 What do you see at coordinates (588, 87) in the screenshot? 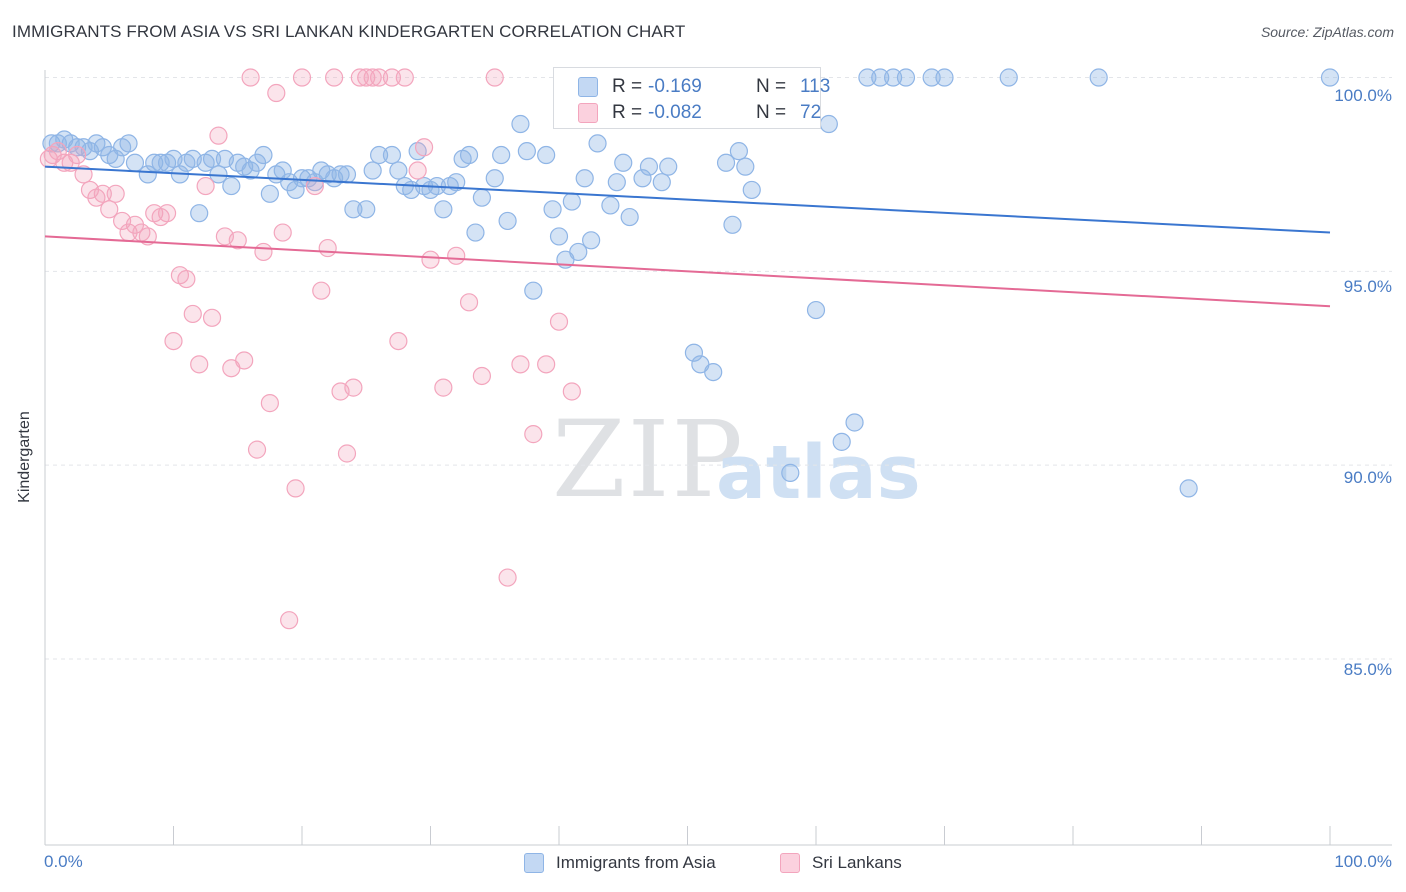
I see `asia-swatch` at bounding box center [588, 87].